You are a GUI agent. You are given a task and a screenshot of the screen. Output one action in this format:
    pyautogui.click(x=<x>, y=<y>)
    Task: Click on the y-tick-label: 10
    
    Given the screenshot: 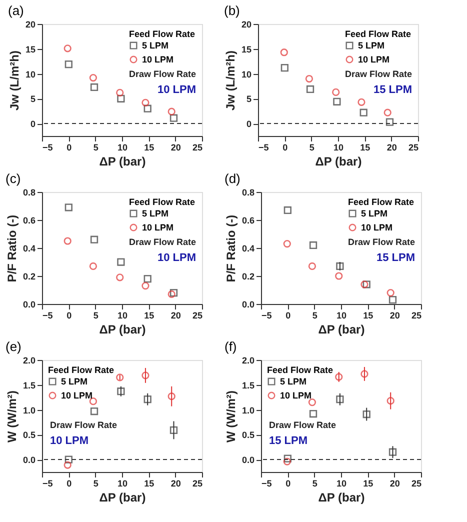 What is the action you would take?
    pyautogui.click(x=246, y=74)
    